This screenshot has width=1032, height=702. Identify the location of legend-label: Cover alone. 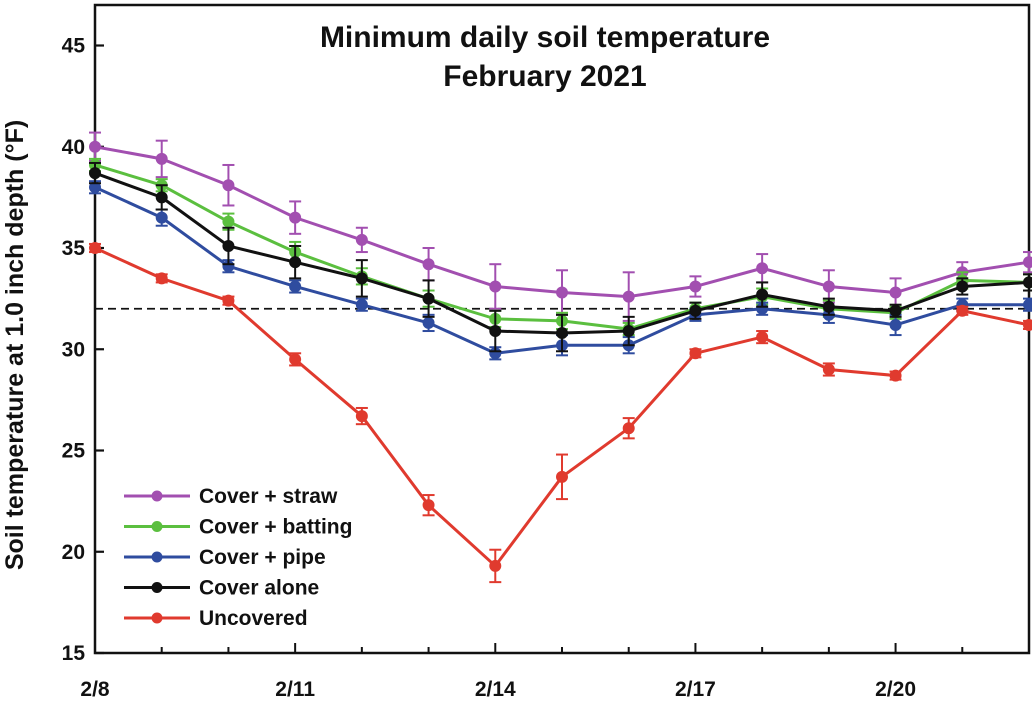
(259, 588).